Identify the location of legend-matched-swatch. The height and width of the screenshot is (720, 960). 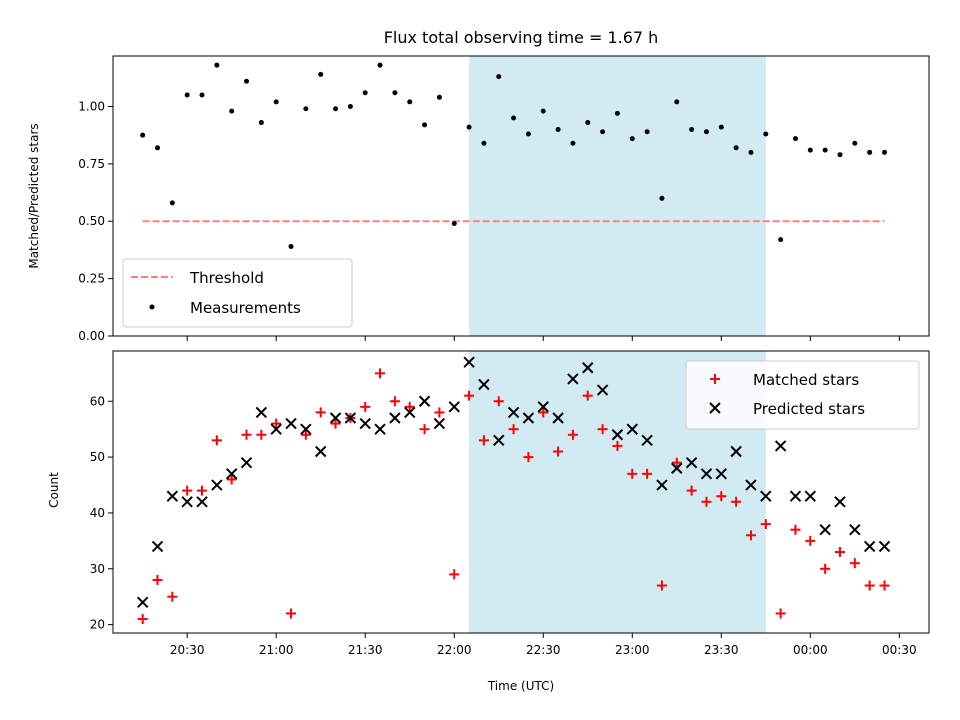
(715, 379).